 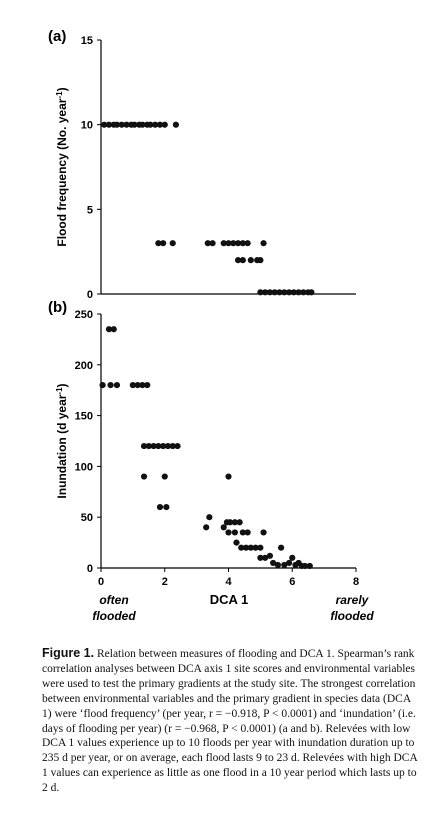 What do you see at coordinates (84, 315) in the screenshot?
I see `panel-b-y-tick-label: 250` at bounding box center [84, 315].